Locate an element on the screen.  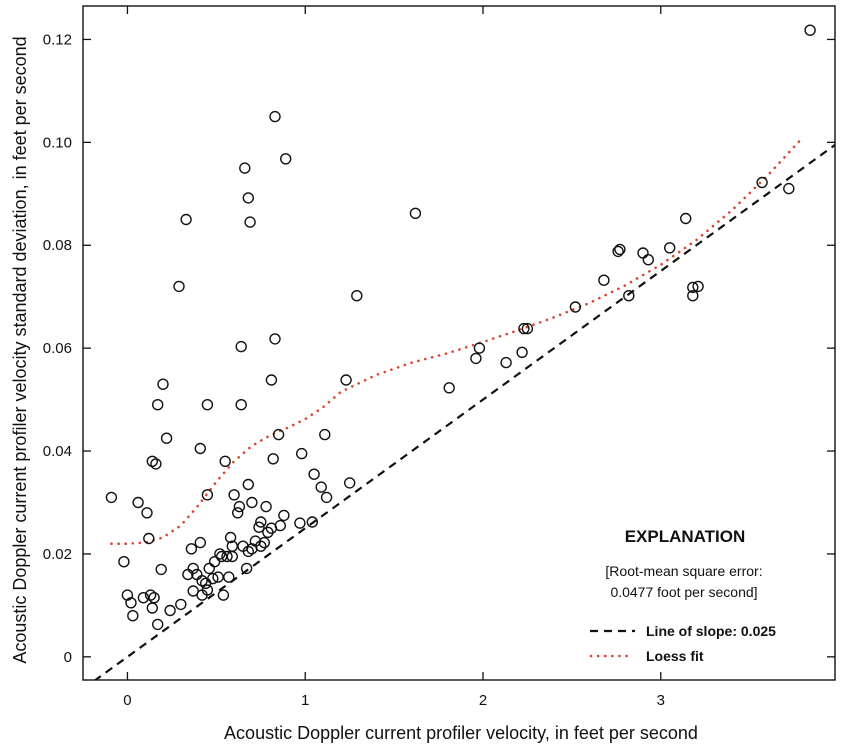
legend-note-line-1: [Root-mean square error: is located at coordinates (683, 571).